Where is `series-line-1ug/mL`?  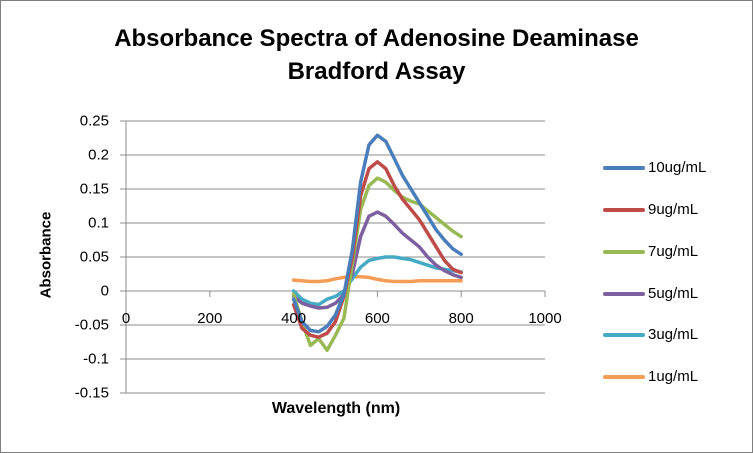 series-line-1ug/mL is located at coordinates (377, 279).